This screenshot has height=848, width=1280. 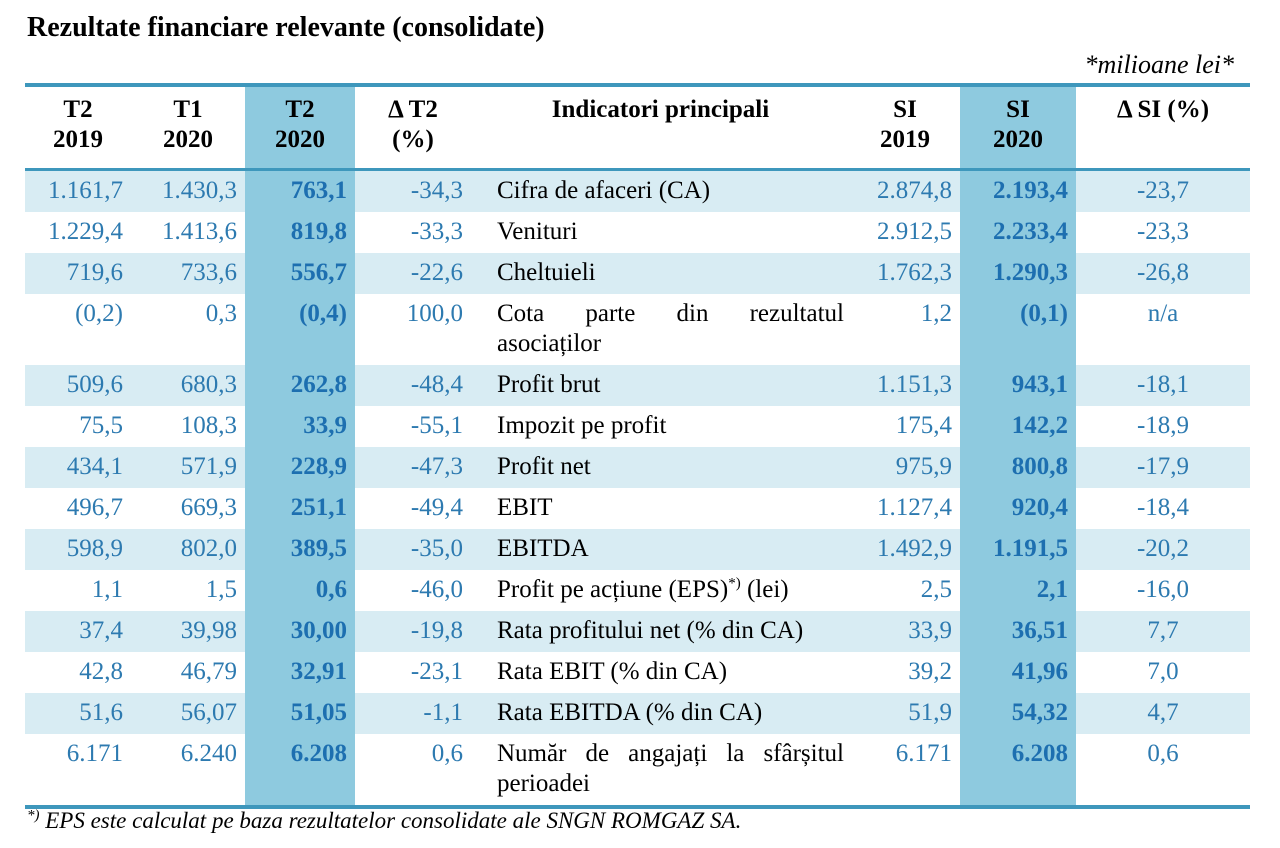 I want to click on cell-t2-2020: 51,05, so click(x=300, y=713).